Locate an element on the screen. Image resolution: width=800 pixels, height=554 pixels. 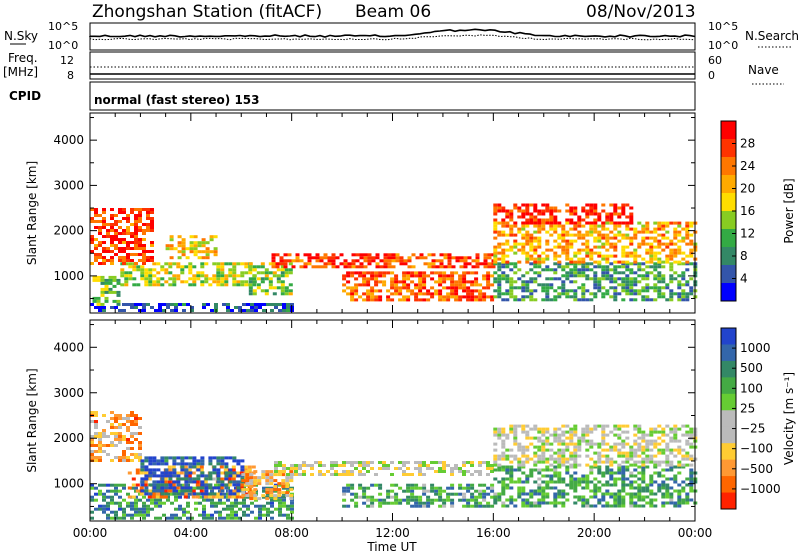
noise-traces is located at coordinates (392, 34).